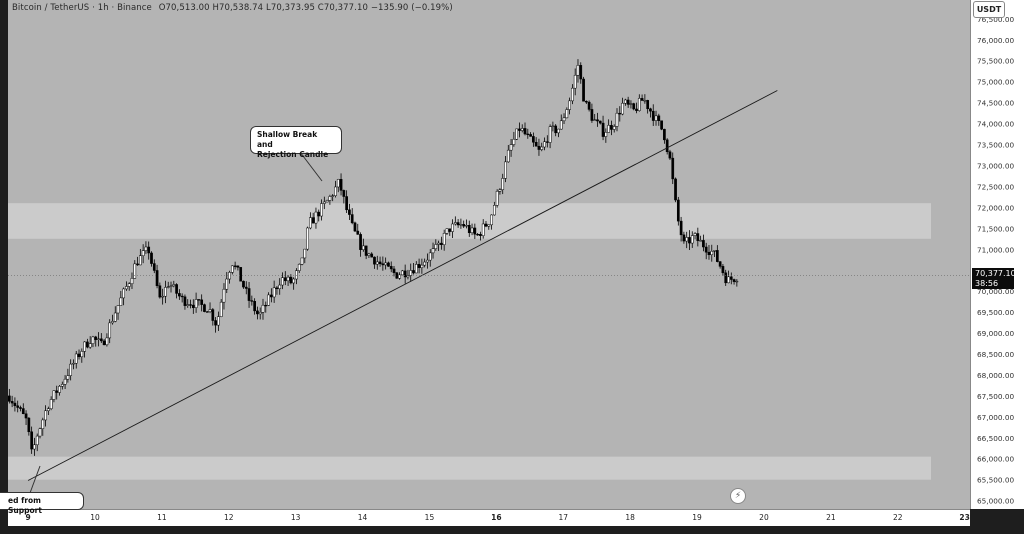  Describe the element at coordinates (114, 8) in the screenshot. I see `legend-sep-2: ·` at that location.